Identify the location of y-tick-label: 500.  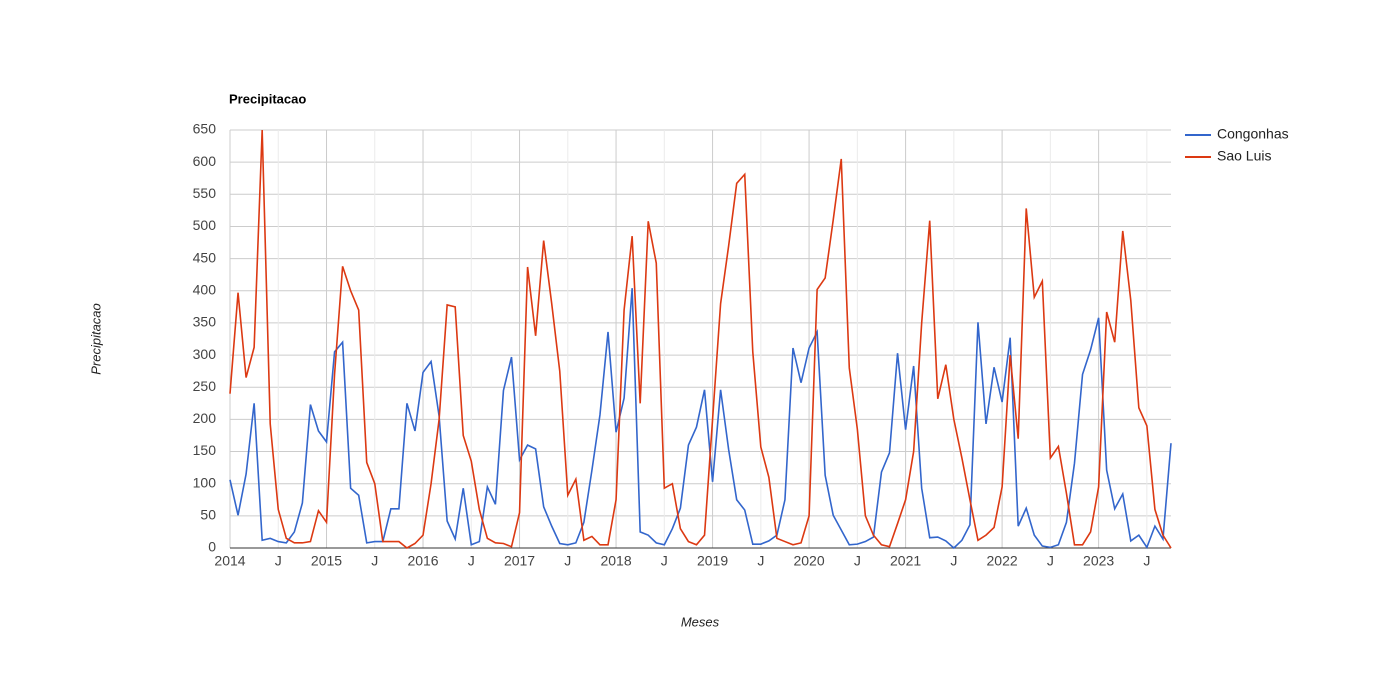
(205, 225).